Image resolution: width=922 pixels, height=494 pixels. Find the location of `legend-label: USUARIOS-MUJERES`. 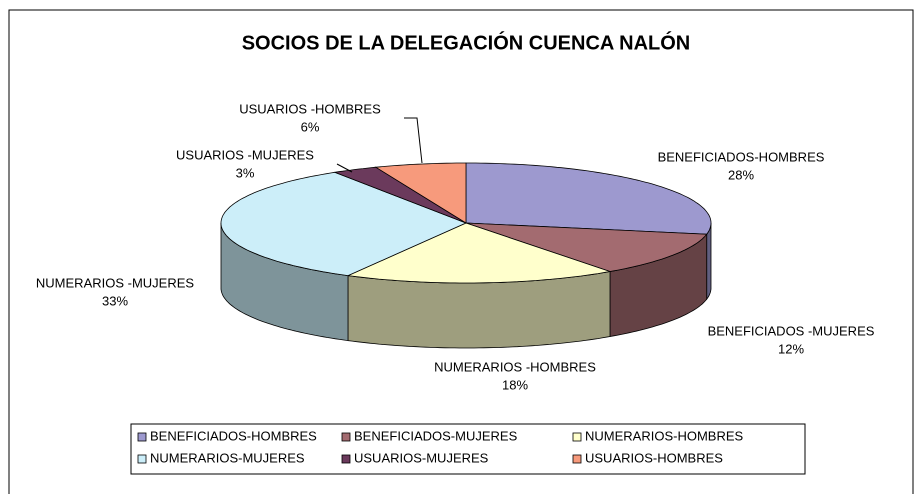

legend-label: USUARIOS-MUJERES is located at coordinates (421, 457).